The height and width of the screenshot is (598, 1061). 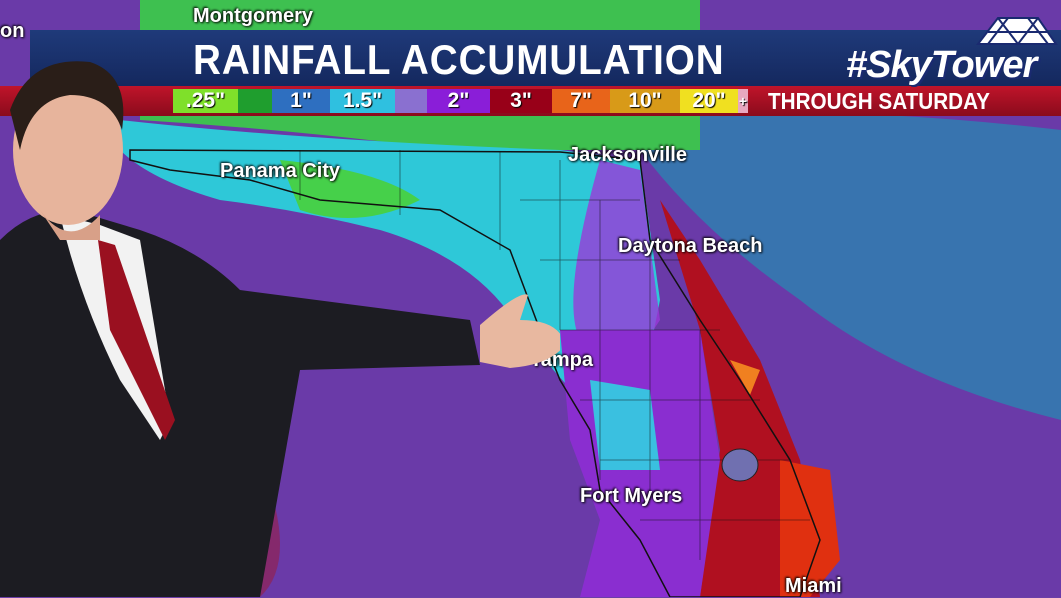 What do you see at coordinates (521, 101) in the screenshot?
I see `legend-swatch: 3"` at bounding box center [521, 101].